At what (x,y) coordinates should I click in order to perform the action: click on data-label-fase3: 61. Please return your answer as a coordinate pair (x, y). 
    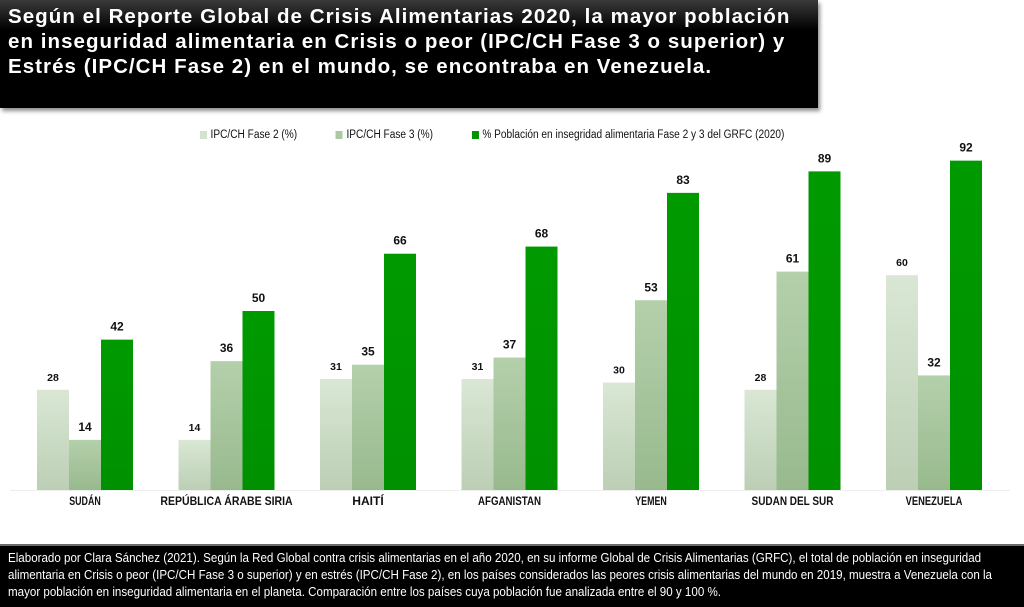
    Looking at the image, I should click on (793, 259).